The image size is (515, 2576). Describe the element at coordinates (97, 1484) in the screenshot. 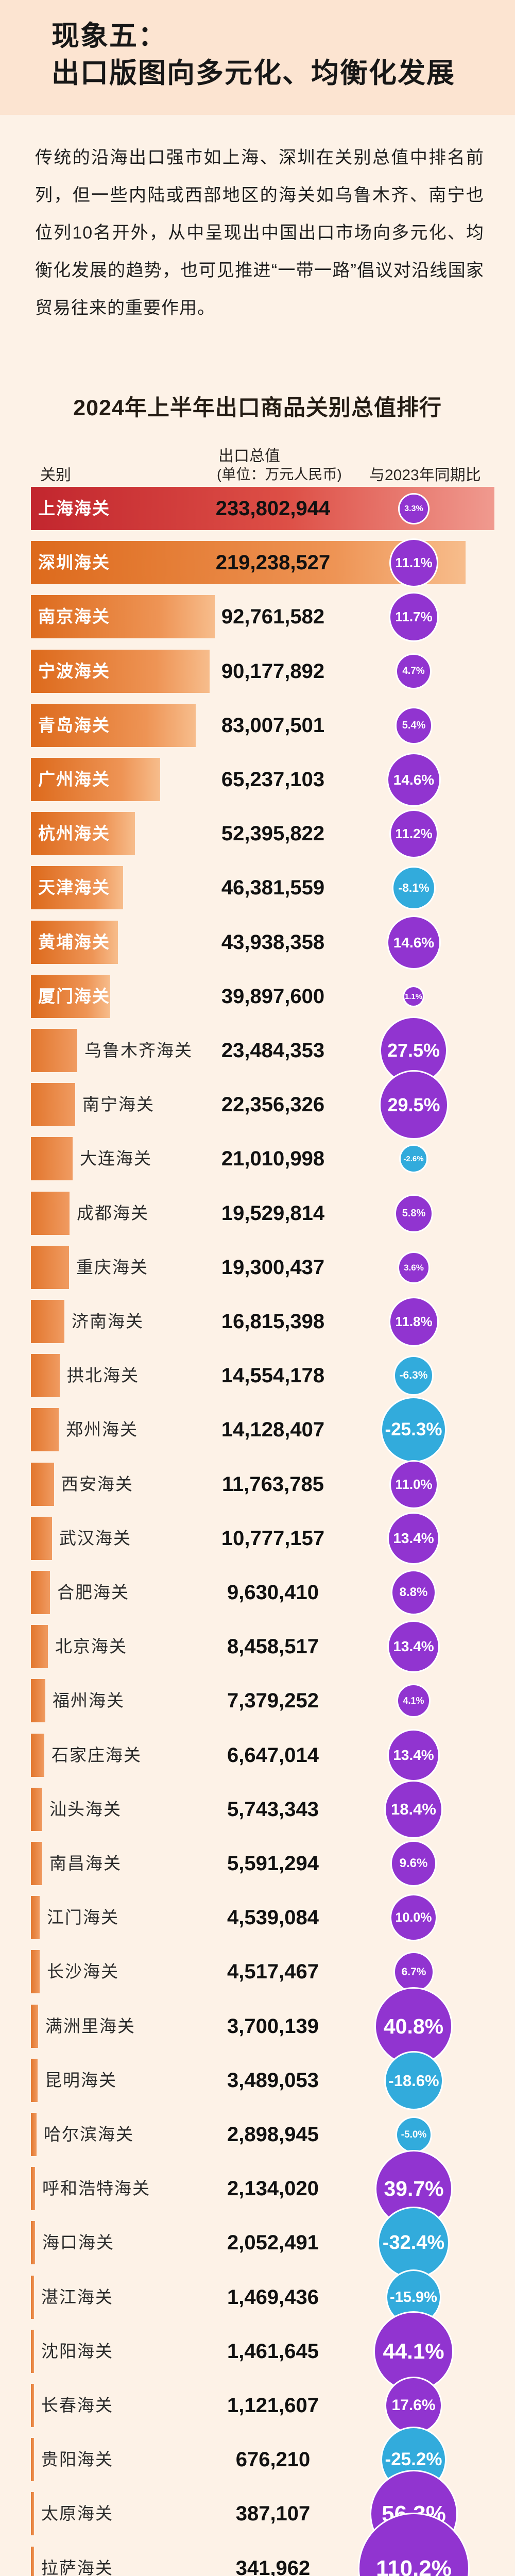

I see `customs-name: 西安海关` at that location.